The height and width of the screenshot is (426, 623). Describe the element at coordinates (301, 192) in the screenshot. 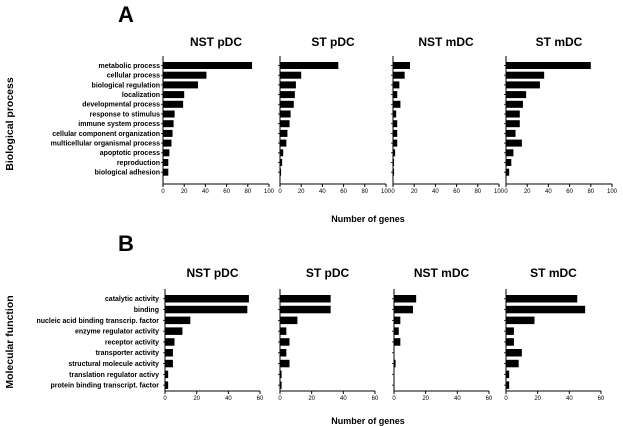

I see `x-tick-label-a-1-1: 20` at that location.